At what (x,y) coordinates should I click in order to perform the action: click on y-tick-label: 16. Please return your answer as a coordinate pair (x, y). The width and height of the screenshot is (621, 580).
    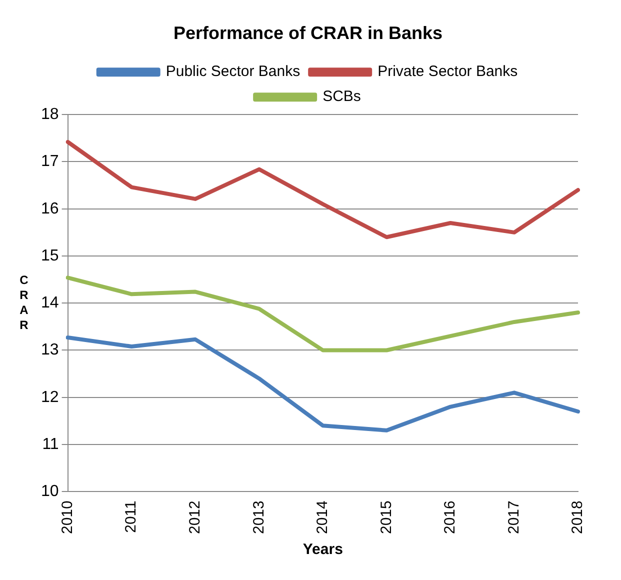
    Looking at the image, I should click on (50, 209).